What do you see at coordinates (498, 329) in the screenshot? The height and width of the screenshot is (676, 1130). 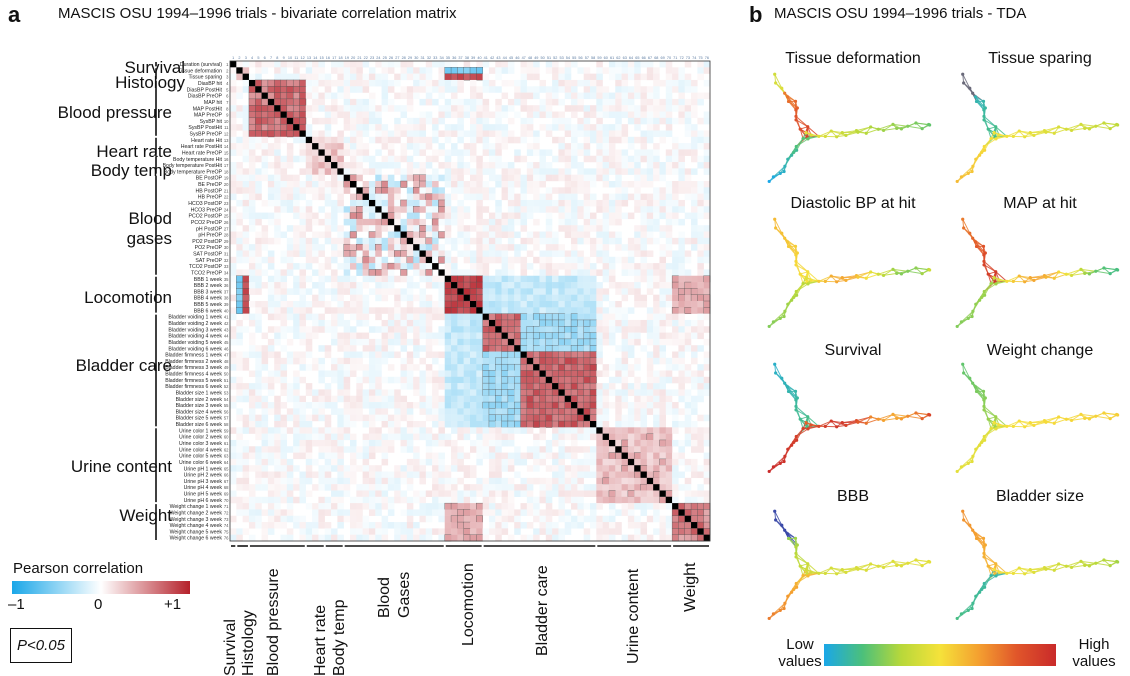 I see `diagonal-cell` at bounding box center [498, 329].